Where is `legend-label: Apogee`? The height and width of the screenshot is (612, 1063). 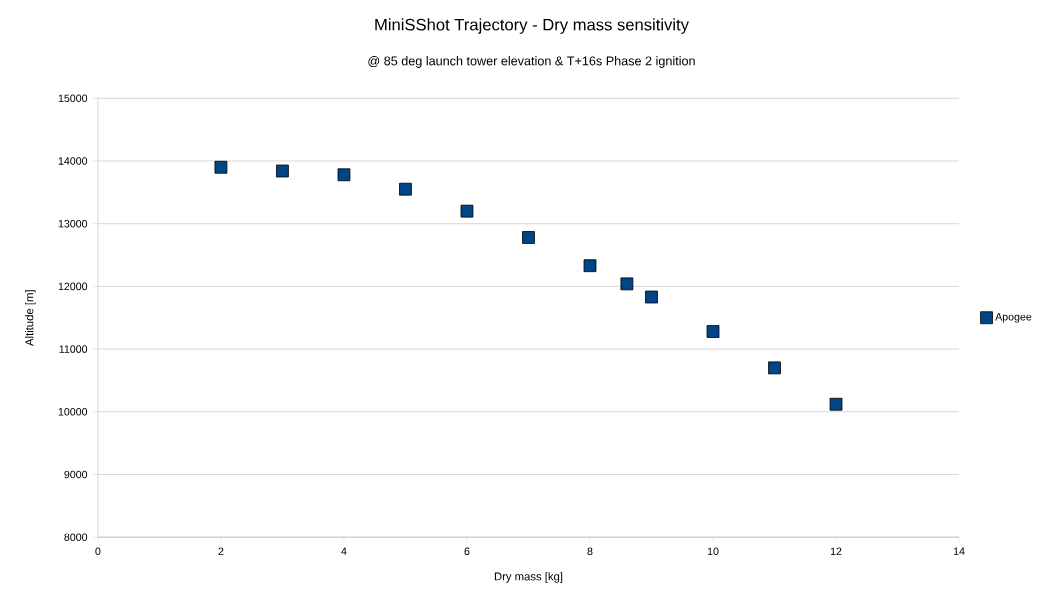 legend-label: Apogee is located at coordinates (1013, 318).